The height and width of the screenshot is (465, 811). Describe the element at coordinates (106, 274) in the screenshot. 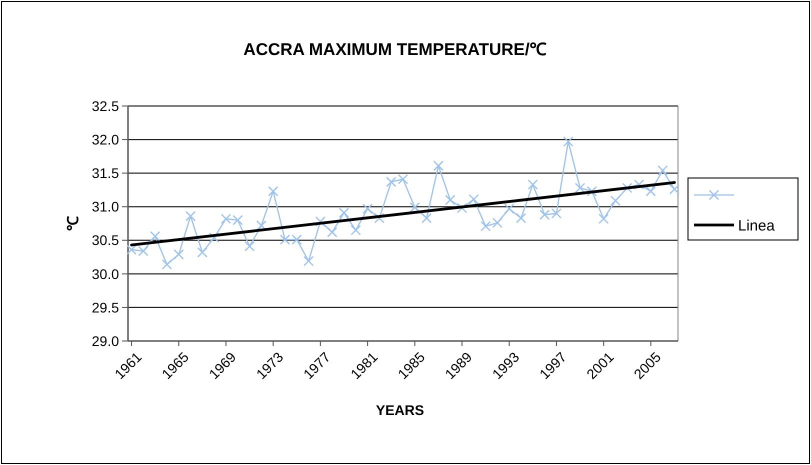

I see `y-tick-label: 30.0` at that location.